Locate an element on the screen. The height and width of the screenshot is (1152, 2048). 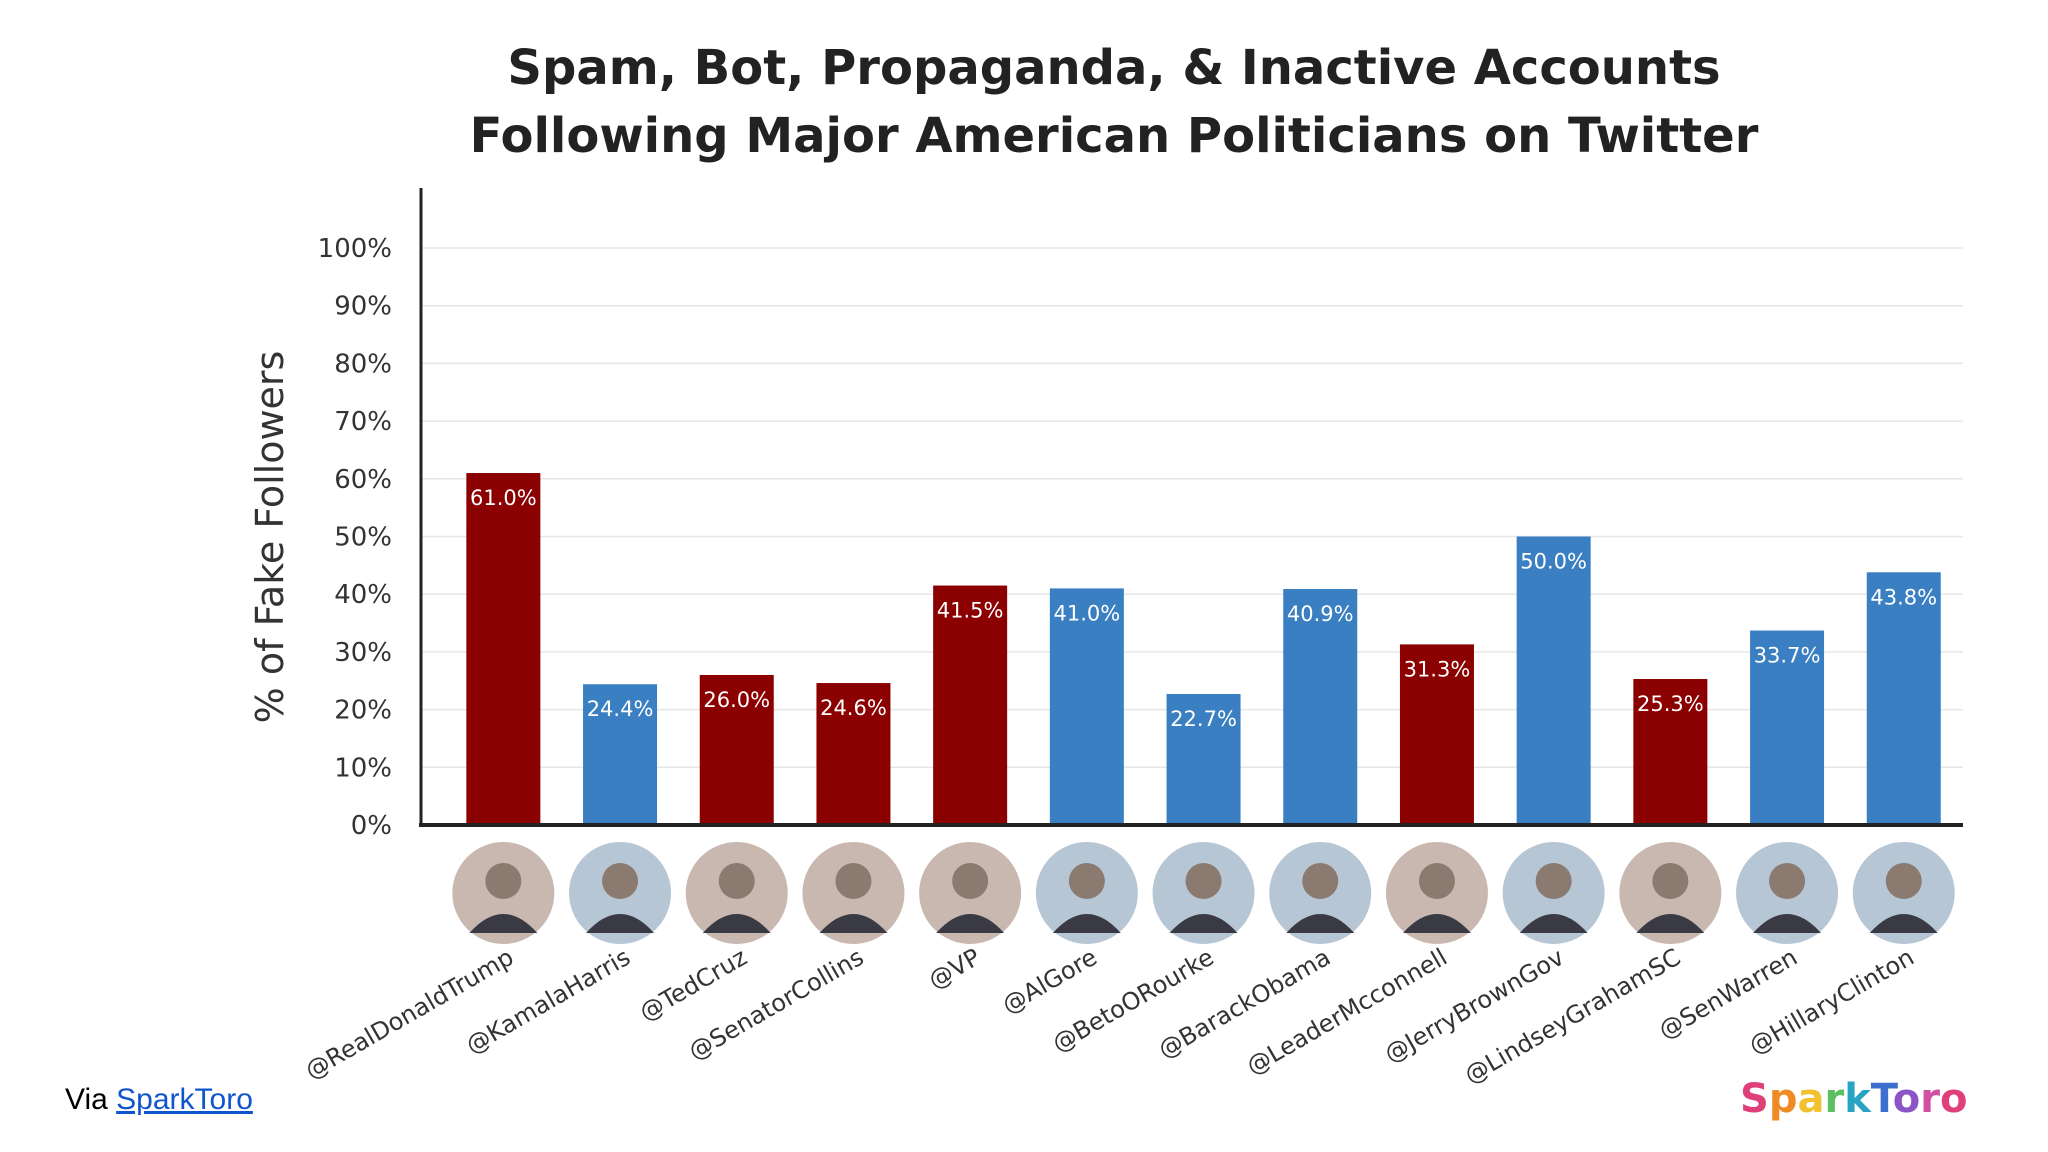
bar-value-label: 26.0% is located at coordinates (736, 700).